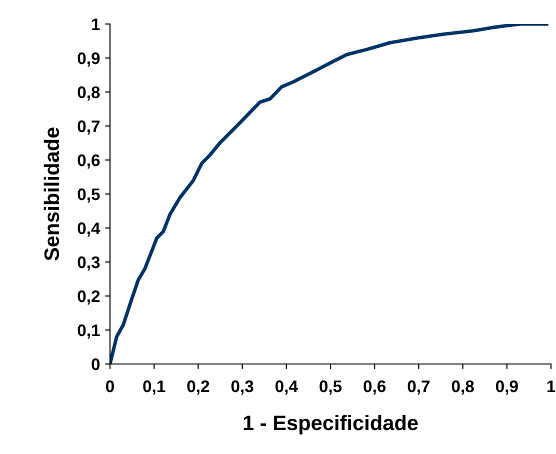  What do you see at coordinates (154, 387) in the screenshot?
I see `x-tick-label: 0,1` at bounding box center [154, 387].